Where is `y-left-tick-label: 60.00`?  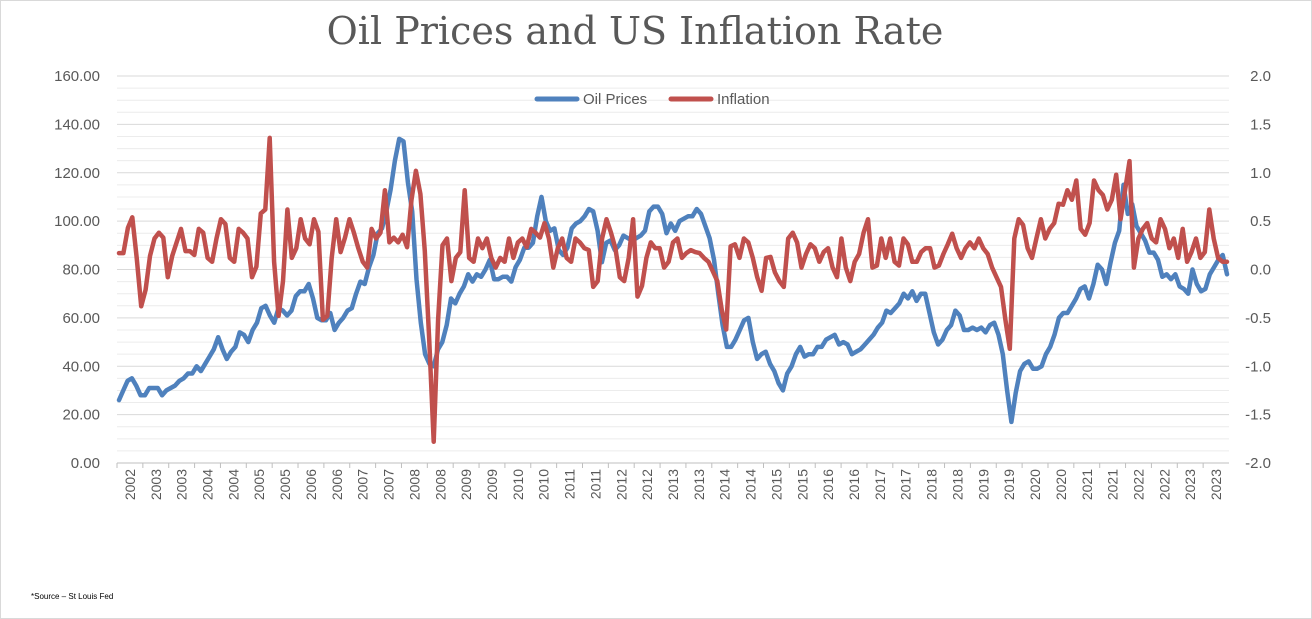
y-left-tick-label: 60.00 is located at coordinates (81, 318).